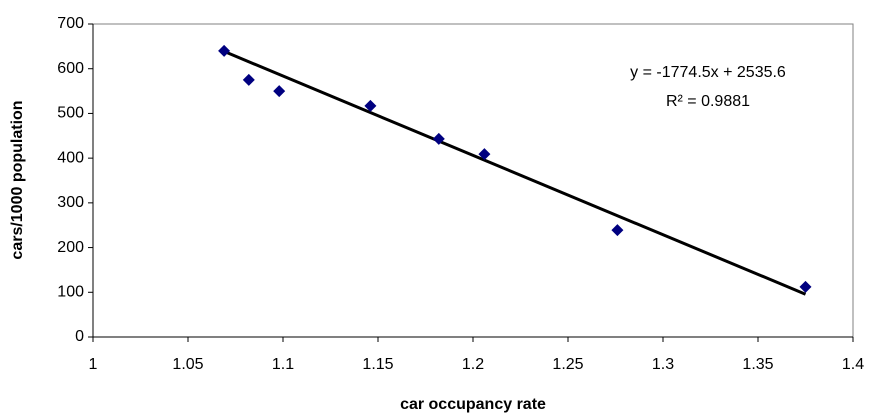  Describe the element at coordinates (663, 364) in the screenshot. I see `x-tick-label: 1.3` at that location.